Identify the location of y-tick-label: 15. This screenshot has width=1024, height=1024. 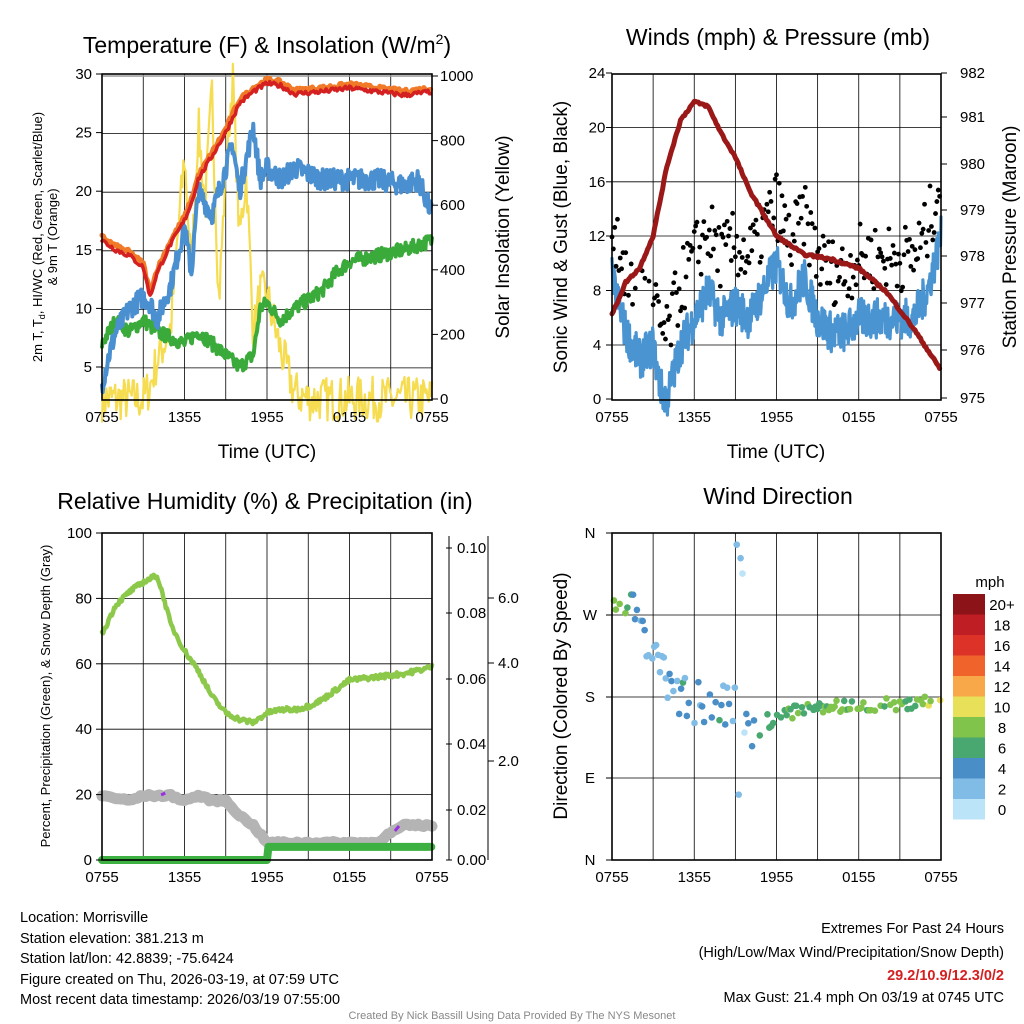
(83, 250).